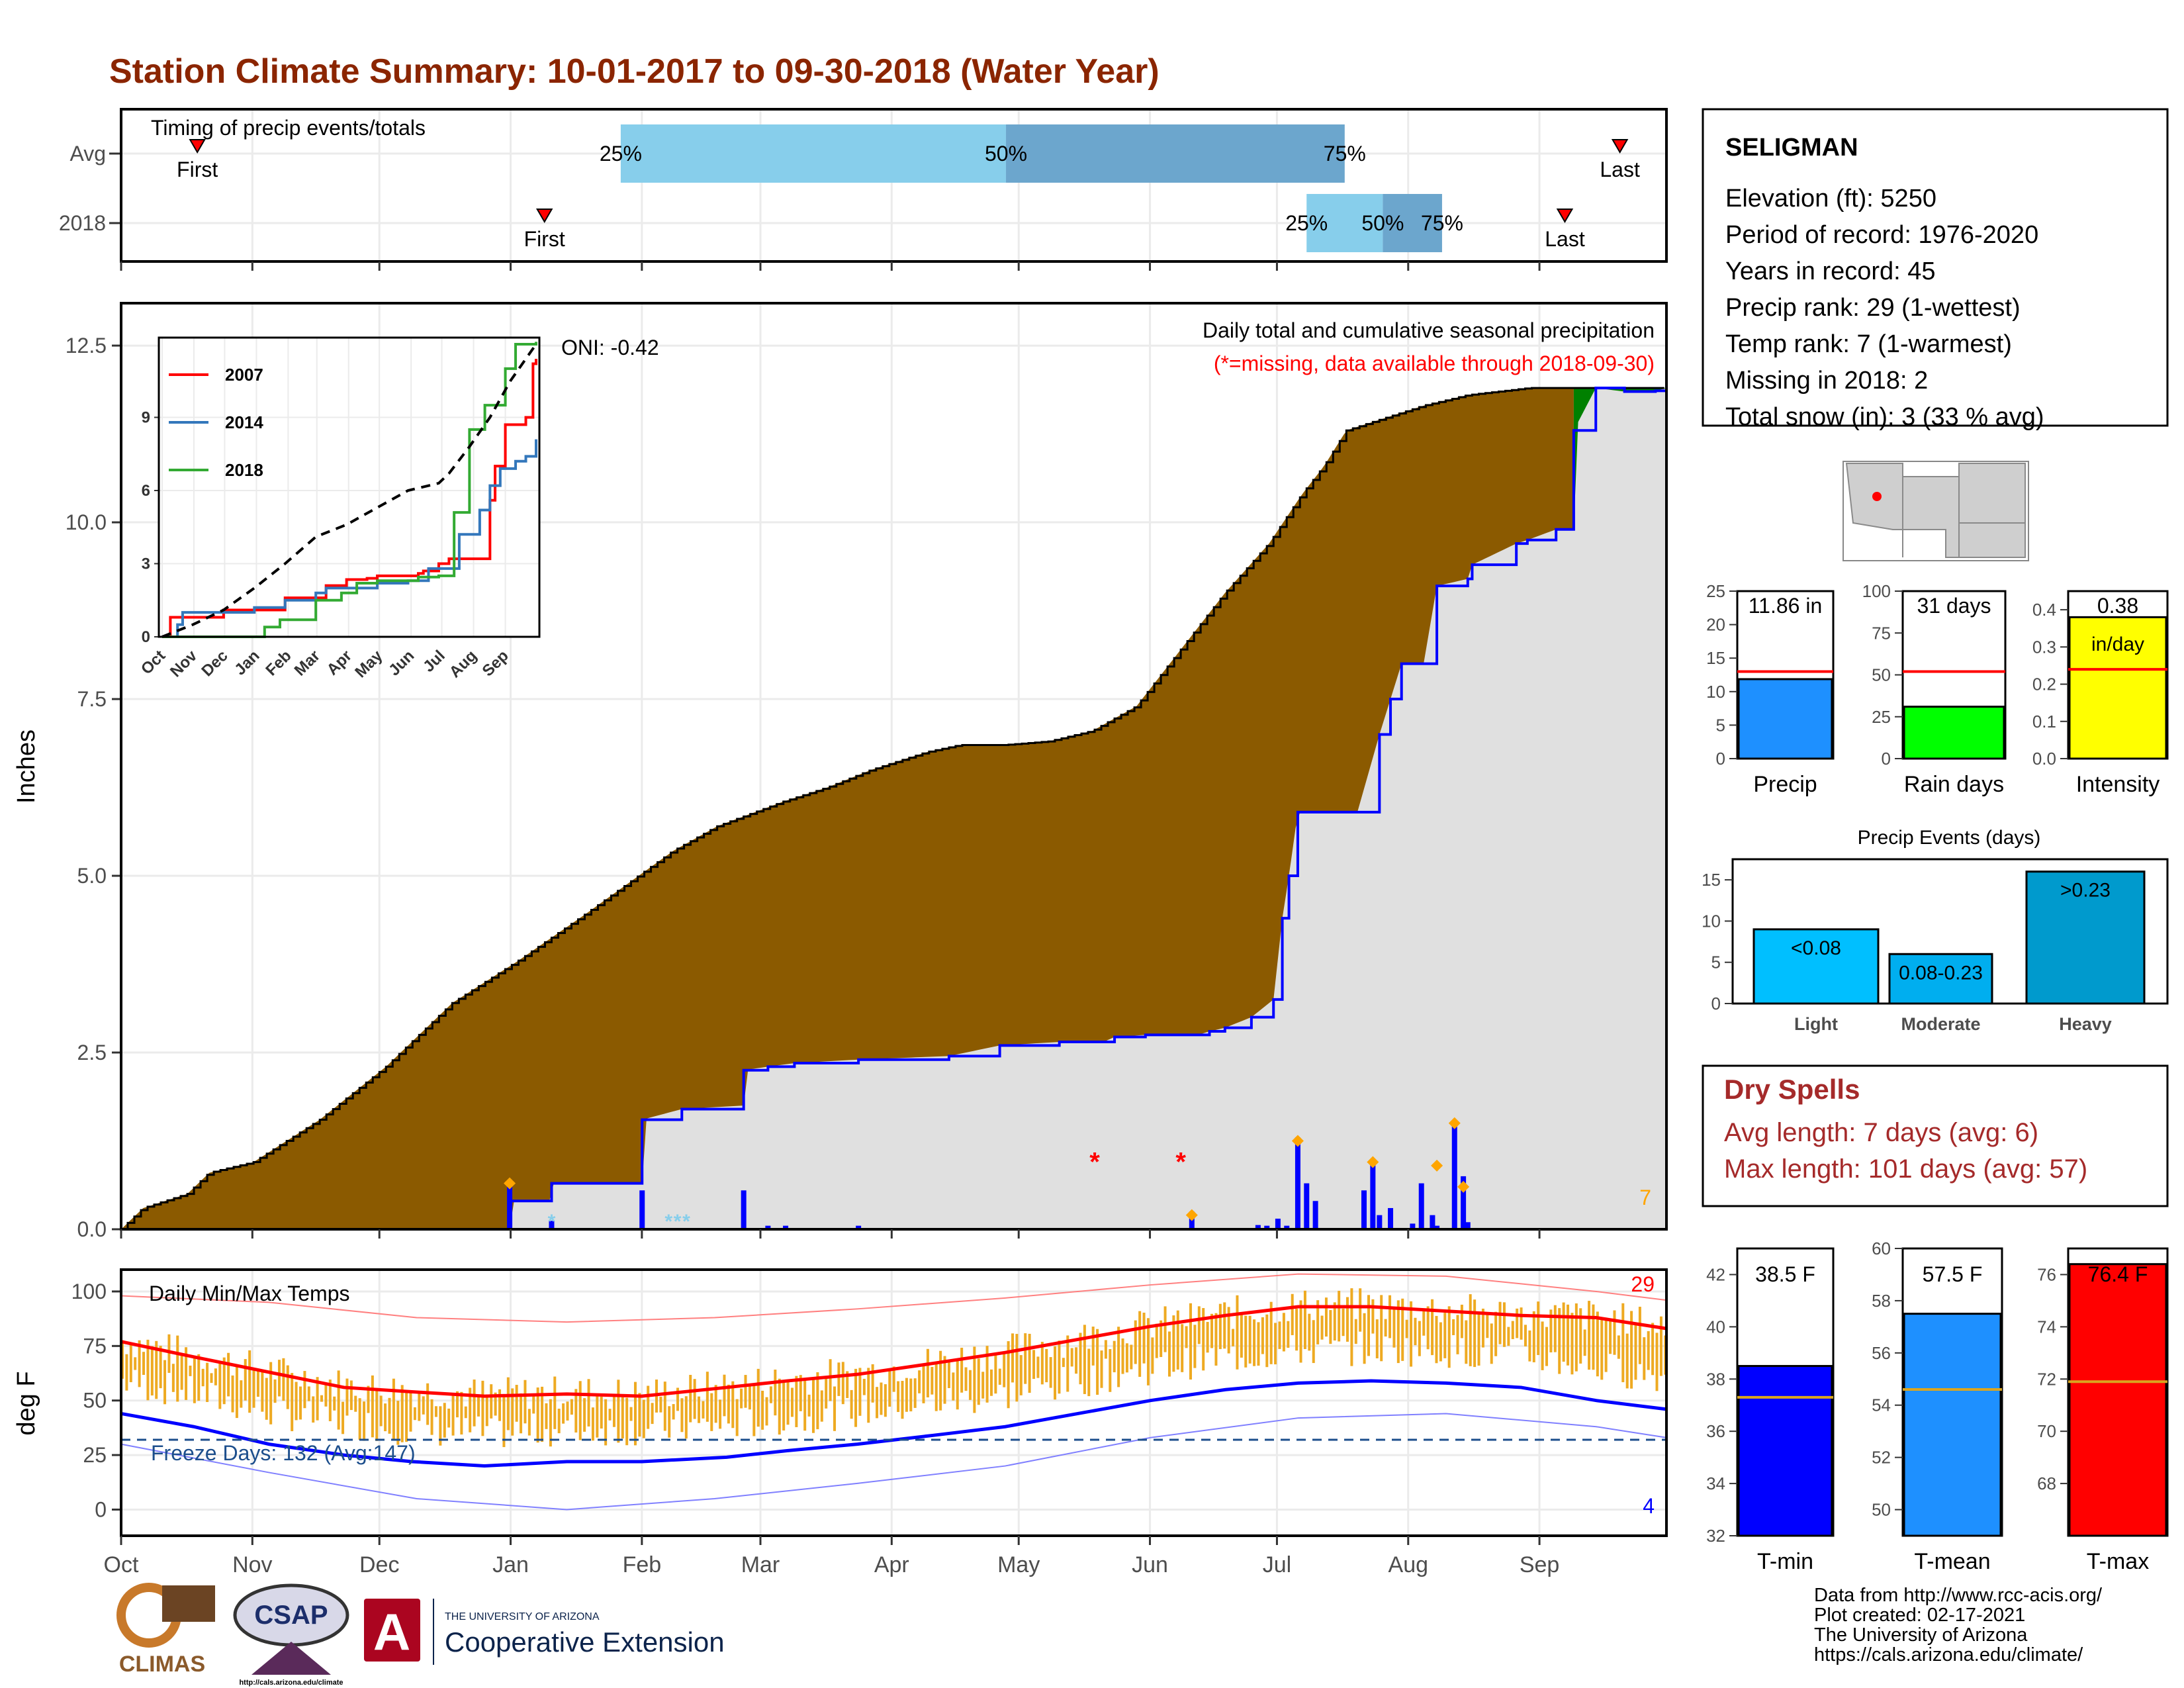 The image size is (2184, 1688). Describe the element at coordinates (197, 169) in the screenshot. I see `first-label: First` at that location.